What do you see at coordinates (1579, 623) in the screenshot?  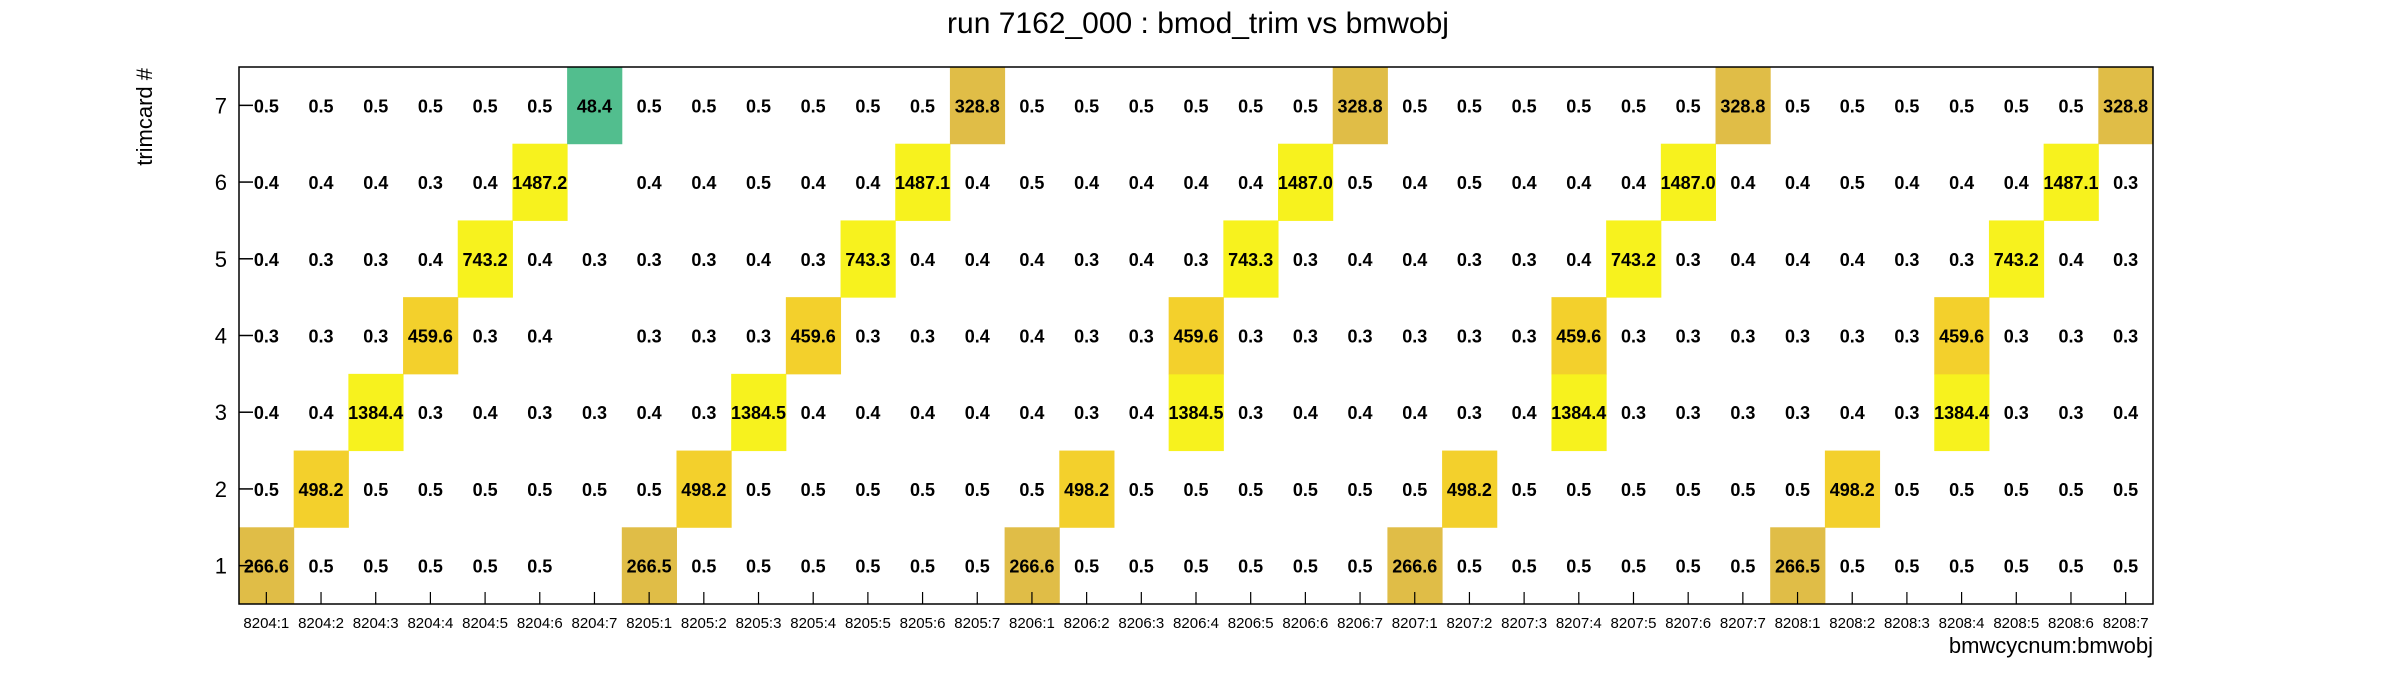 I see `x-tick-label: 8207:4` at bounding box center [1579, 623].